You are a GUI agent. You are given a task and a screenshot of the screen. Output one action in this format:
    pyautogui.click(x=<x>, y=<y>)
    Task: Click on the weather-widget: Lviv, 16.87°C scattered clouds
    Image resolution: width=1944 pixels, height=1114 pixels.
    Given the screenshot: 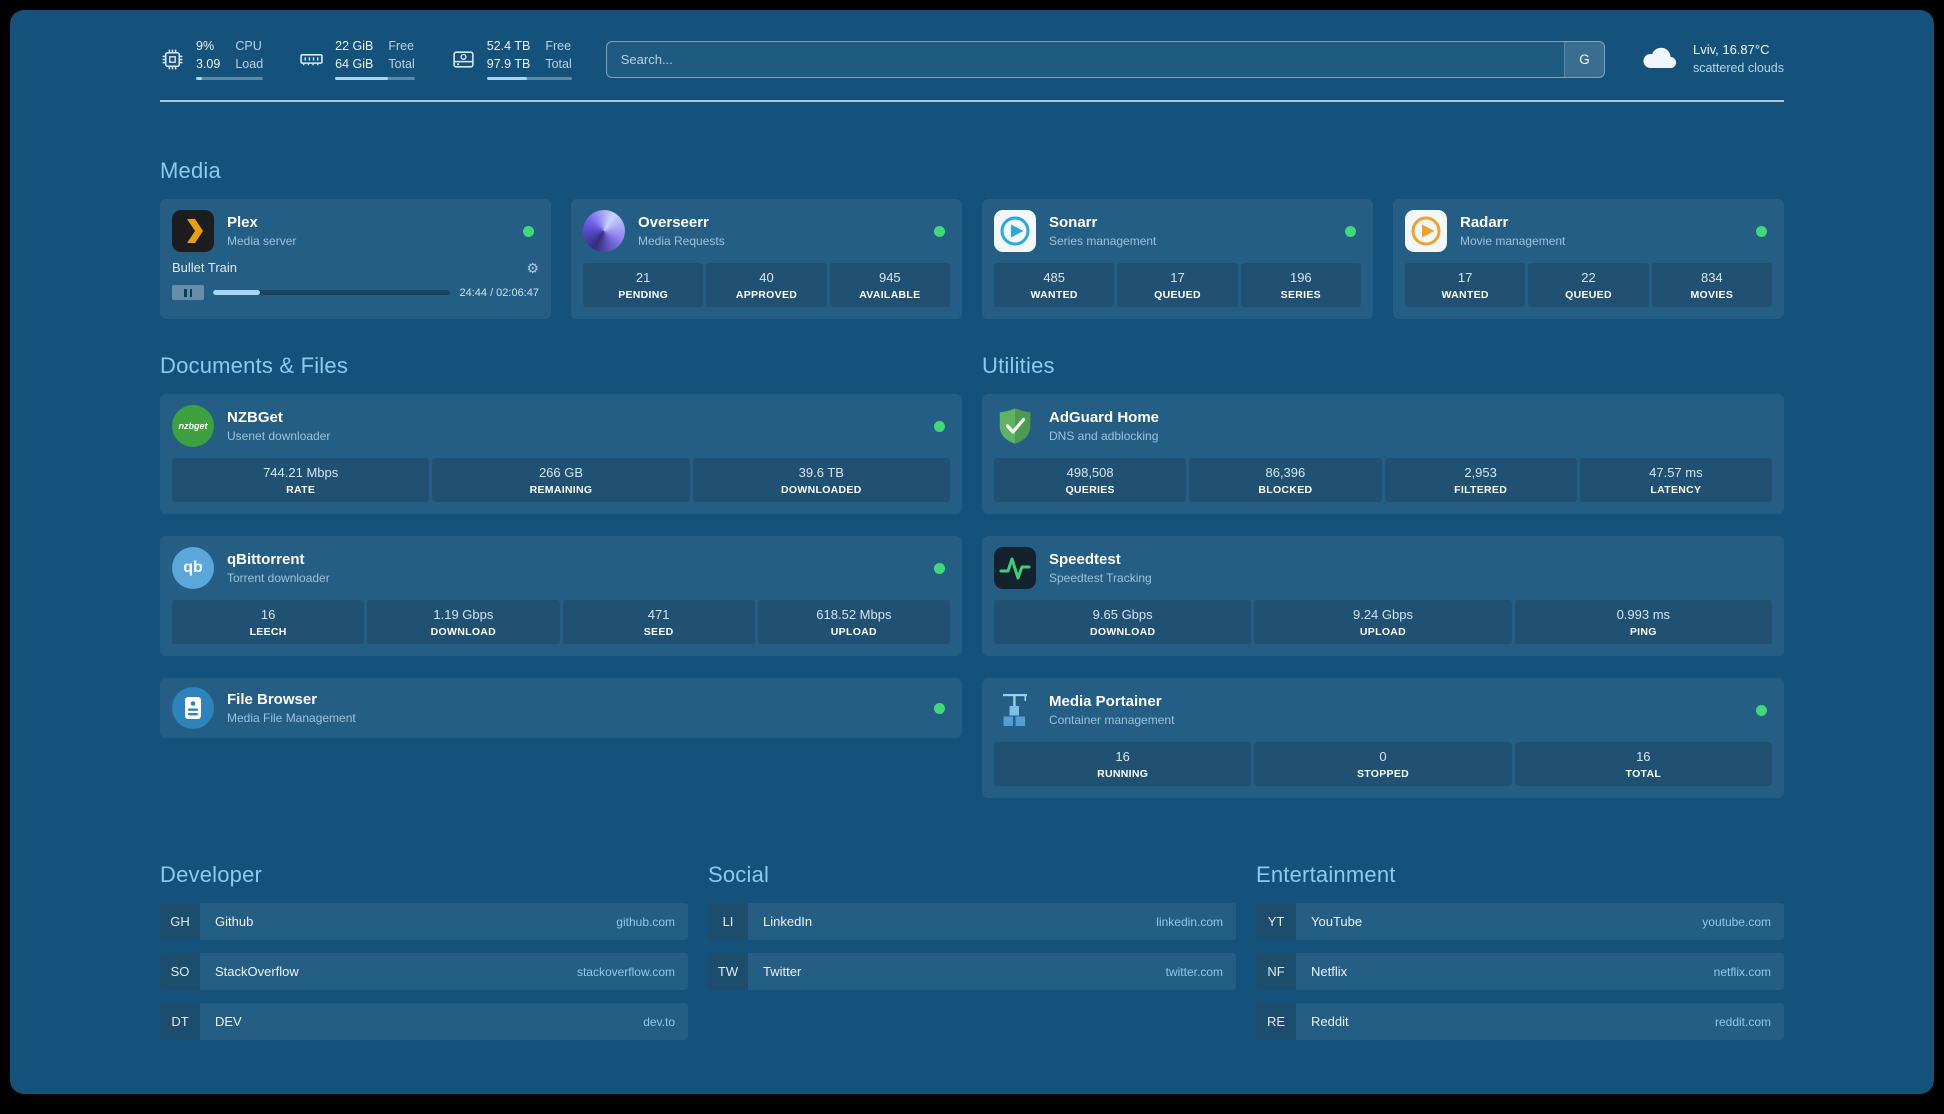 What is the action you would take?
    pyautogui.click(x=1711, y=58)
    